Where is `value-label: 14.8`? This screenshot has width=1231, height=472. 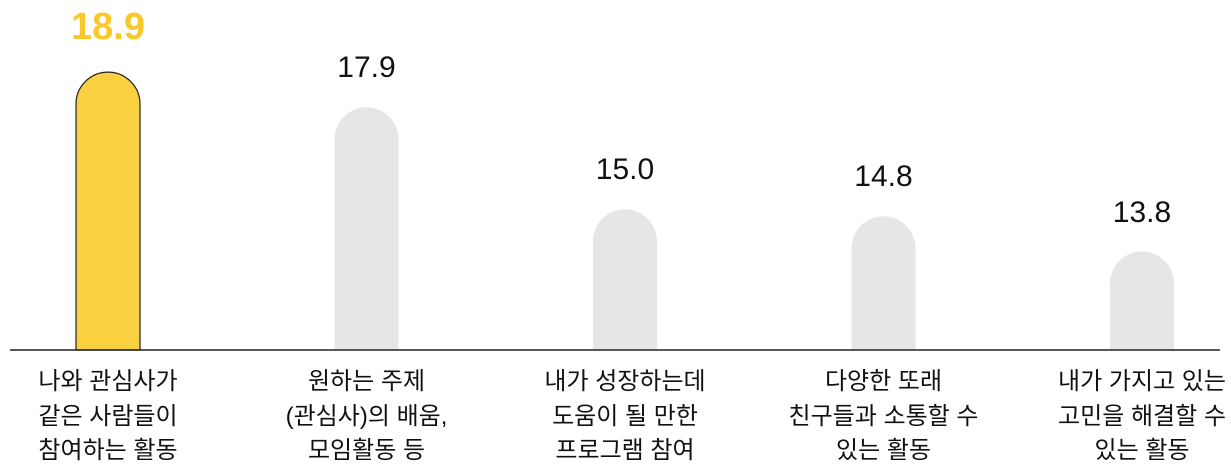
value-label: 14.8 is located at coordinates (883, 177).